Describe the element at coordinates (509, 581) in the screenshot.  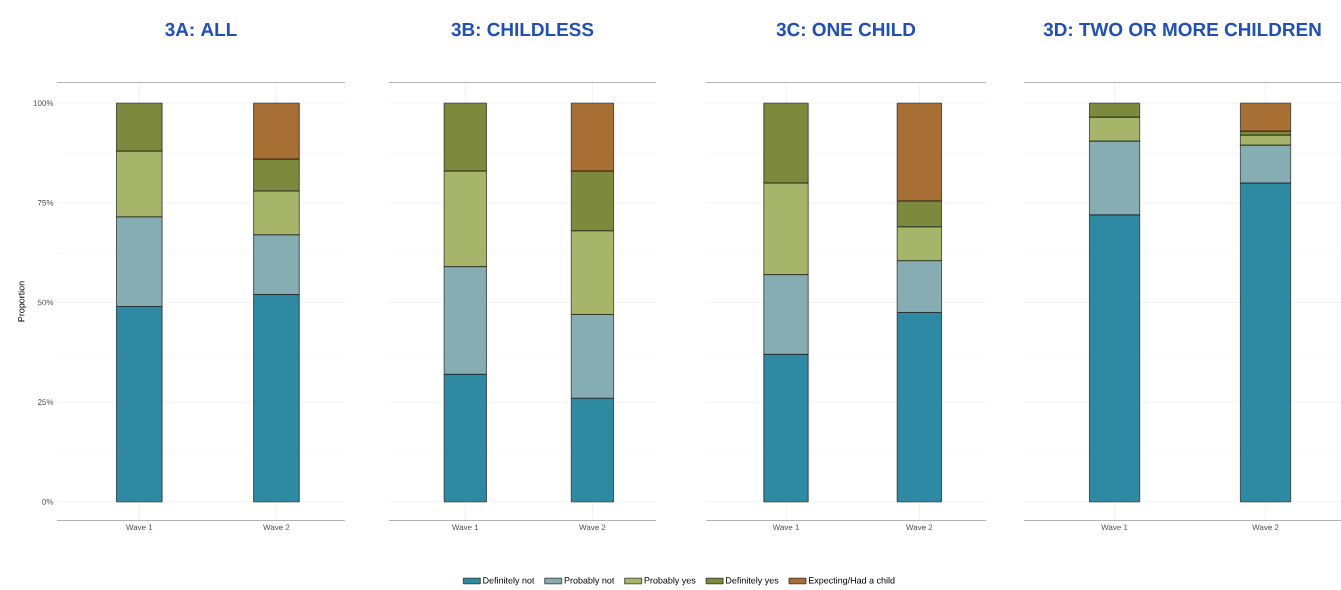
I see `legend-label: Definitely not` at that location.